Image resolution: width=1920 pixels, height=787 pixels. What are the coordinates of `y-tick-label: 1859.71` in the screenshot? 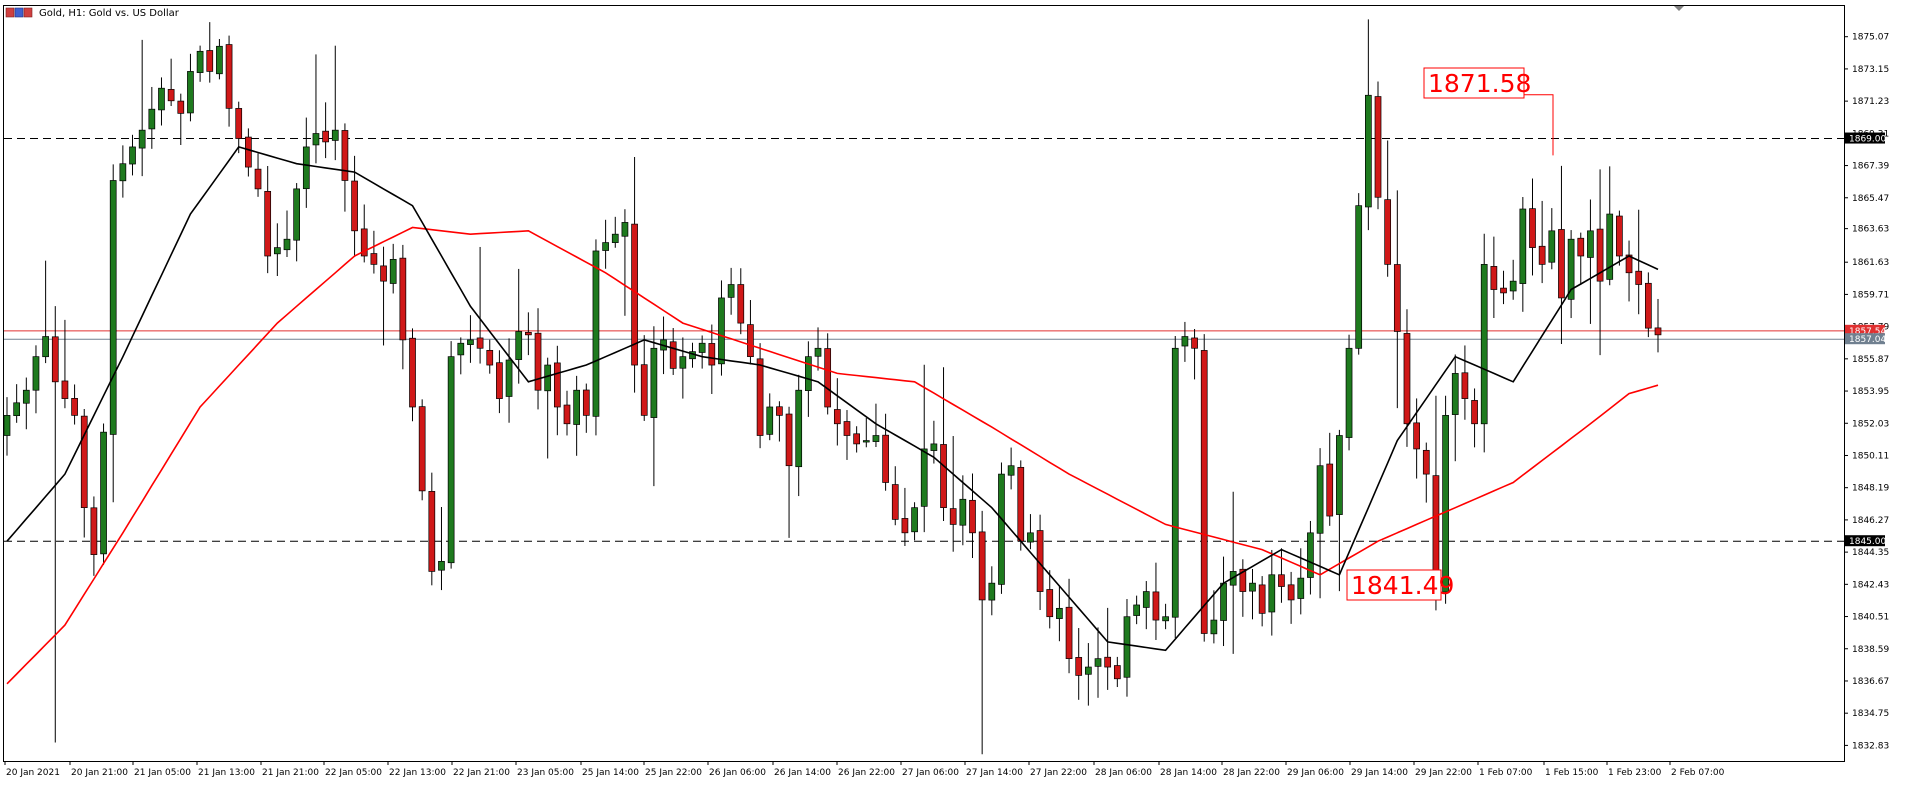 It's located at (1870, 295).